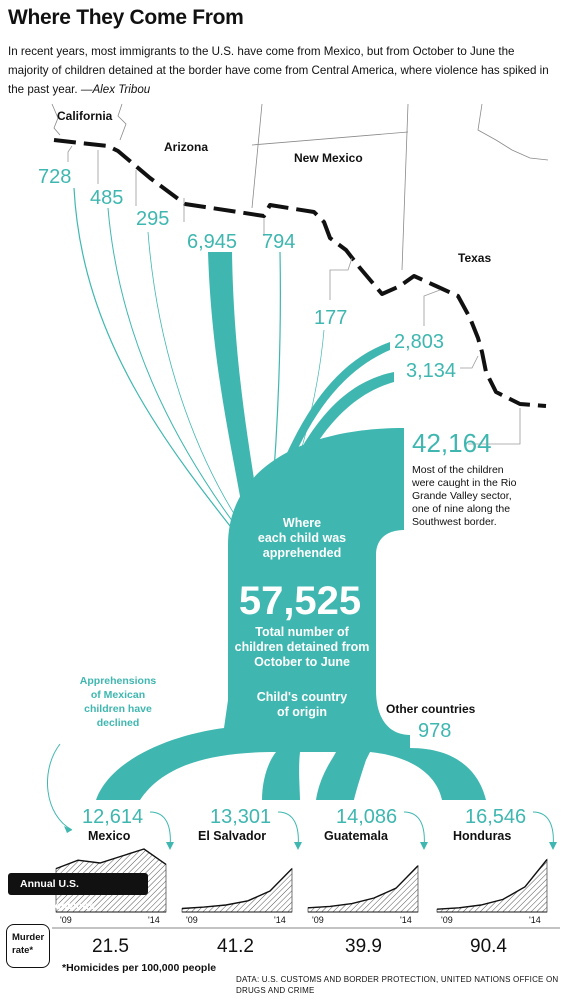 The width and height of the screenshot is (564, 1005). I want to click on country-value-mexico: 12,614, so click(112, 817).